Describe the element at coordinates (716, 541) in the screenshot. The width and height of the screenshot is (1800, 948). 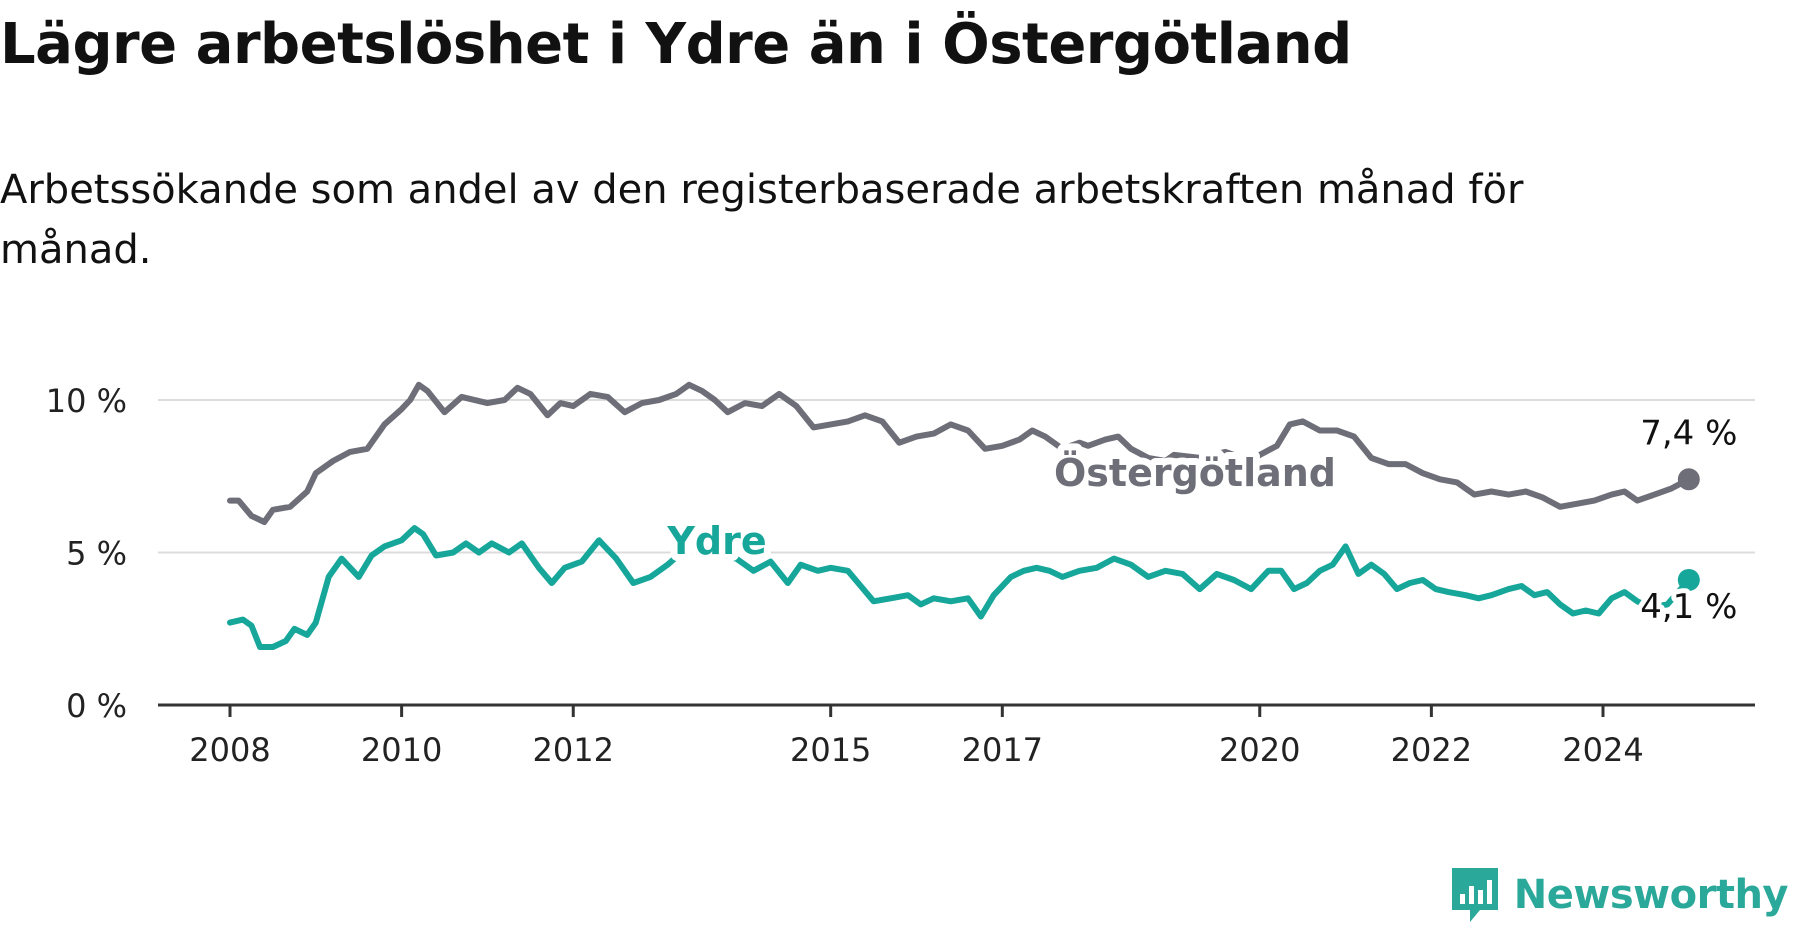
I see `series-name-label: Ydre` at that location.